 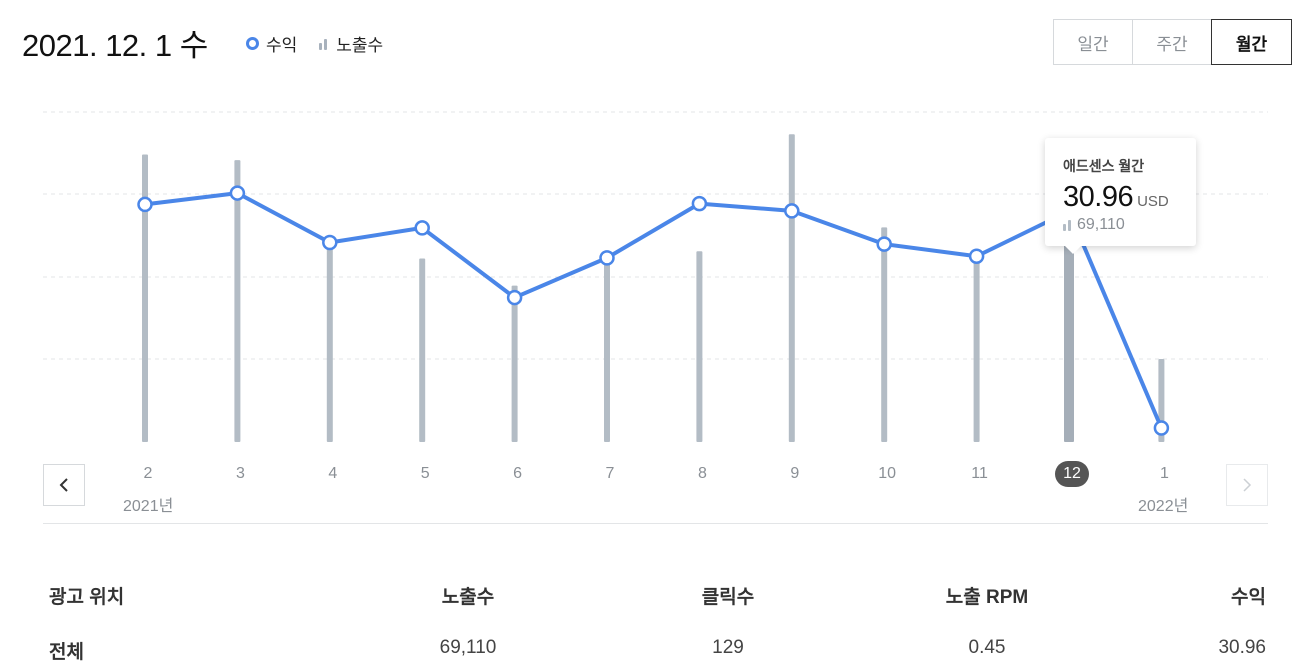 I want to click on legend-impressions: 노출수, so click(x=351, y=43).